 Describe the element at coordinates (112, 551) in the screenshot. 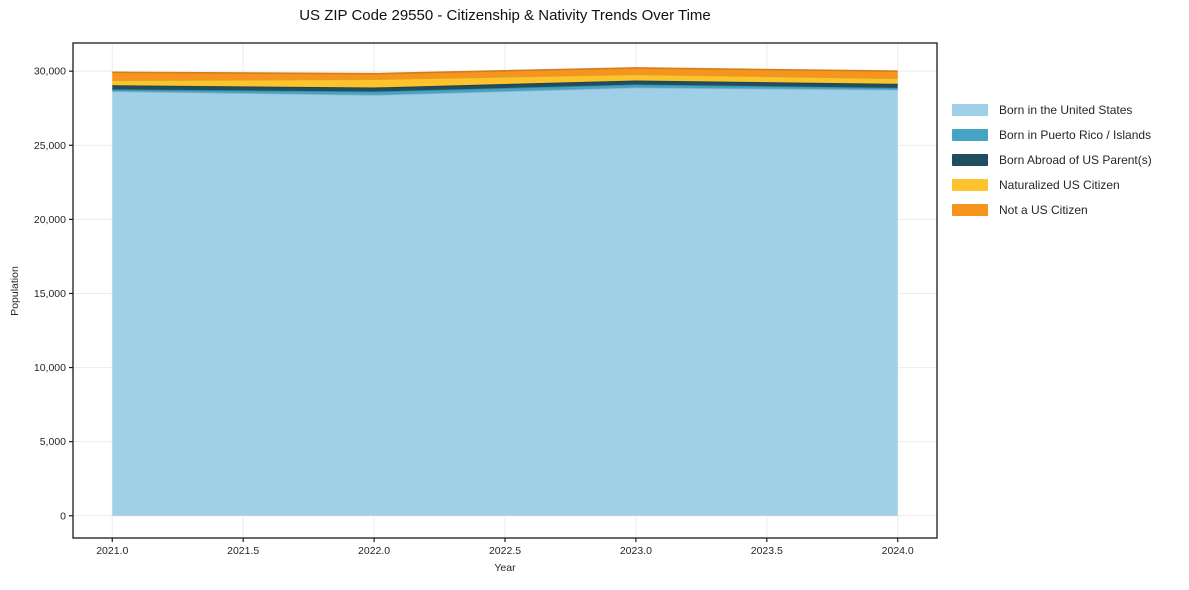

I see `x-tick-label: 2021.0` at that location.